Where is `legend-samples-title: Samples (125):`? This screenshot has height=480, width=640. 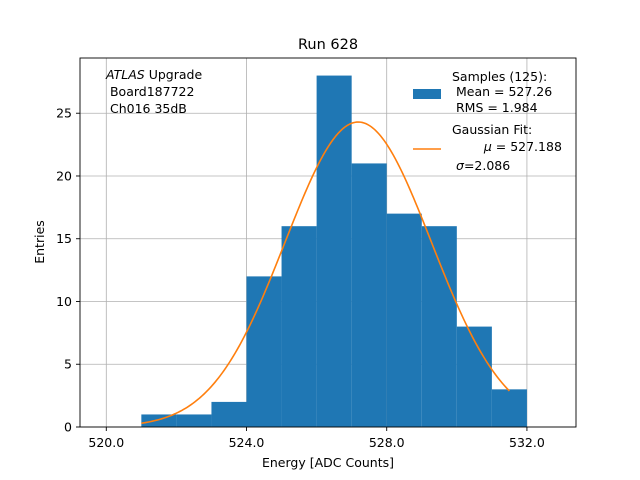 legend-samples-title: Samples (125): is located at coordinates (499, 76).